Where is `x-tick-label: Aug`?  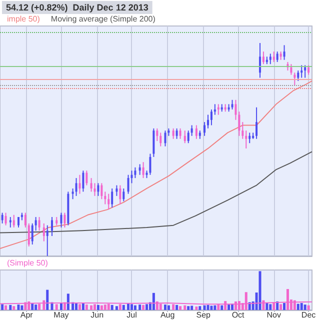 x-tick-label: Aug is located at coordinates (167, 315).